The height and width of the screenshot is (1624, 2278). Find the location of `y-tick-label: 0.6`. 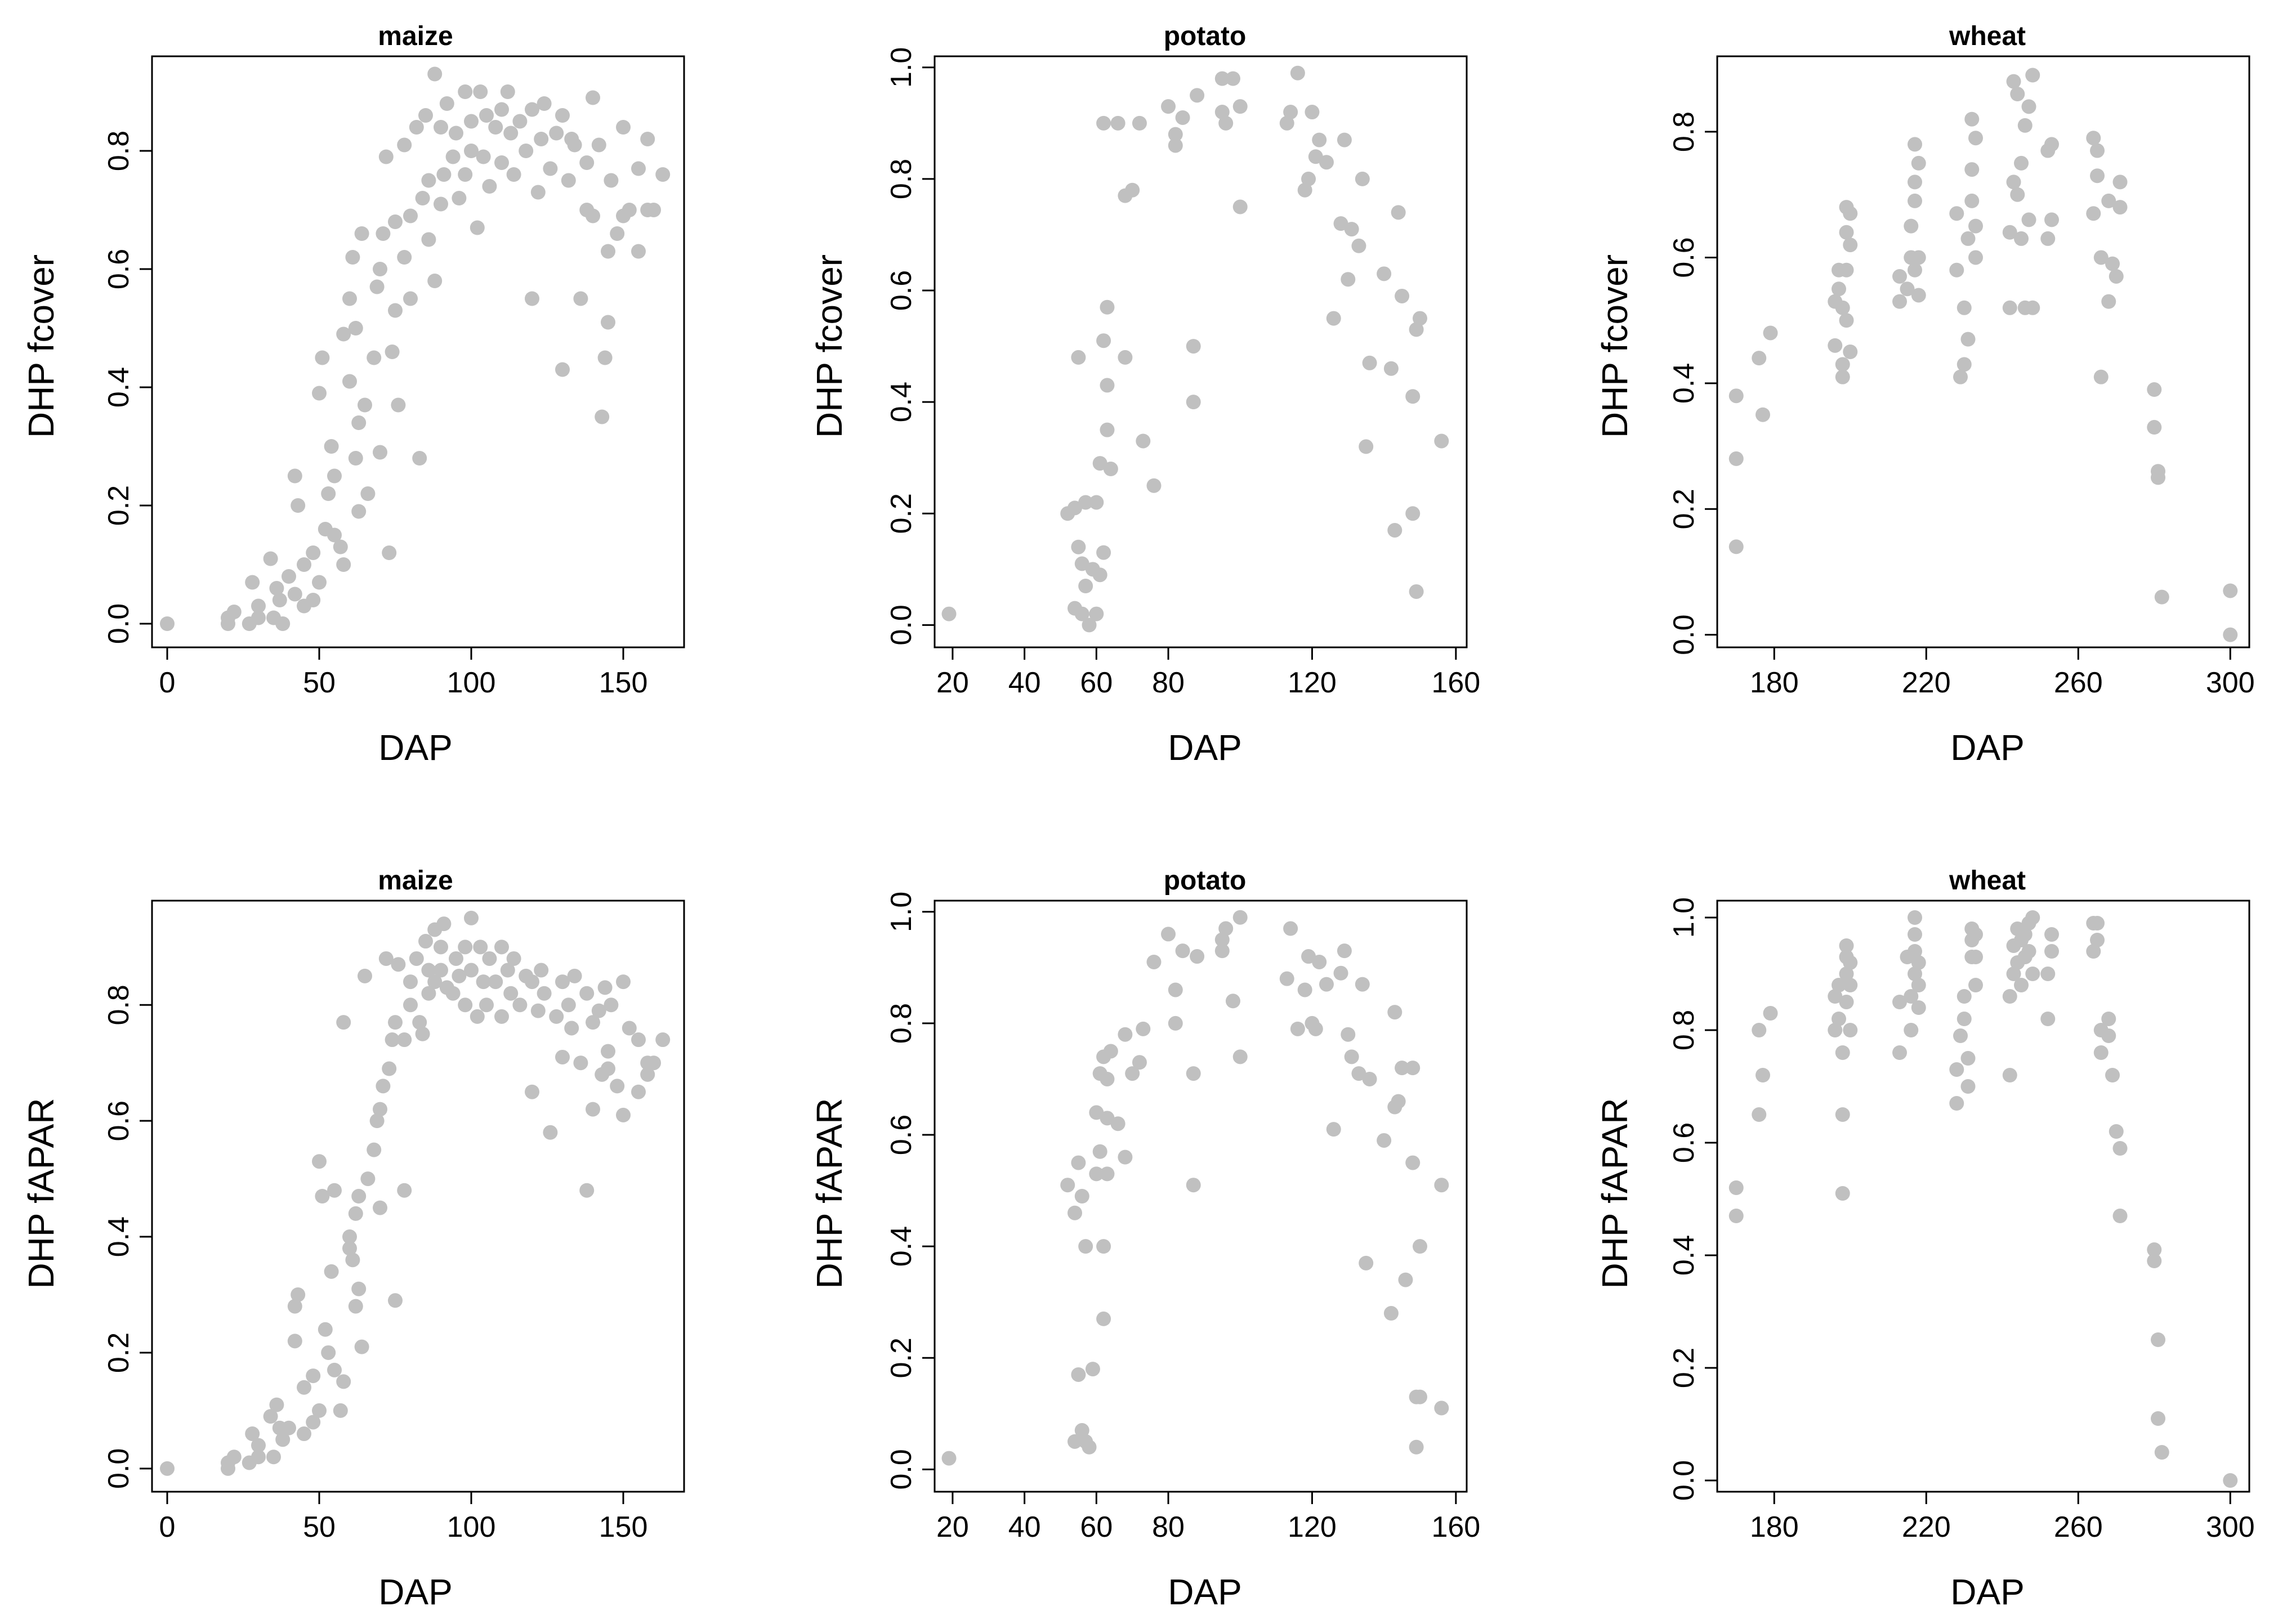

y-tick-label: 0.6 is located at coordinates (1684, 257).